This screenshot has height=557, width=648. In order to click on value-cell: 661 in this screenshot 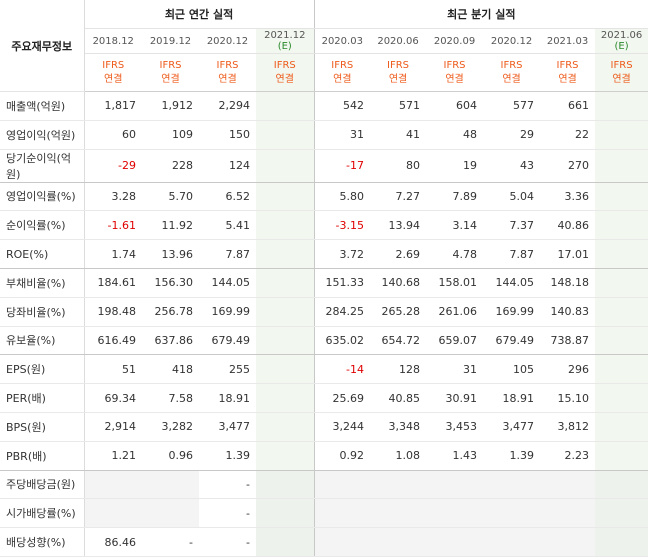, I will do `click(568, 106)`.